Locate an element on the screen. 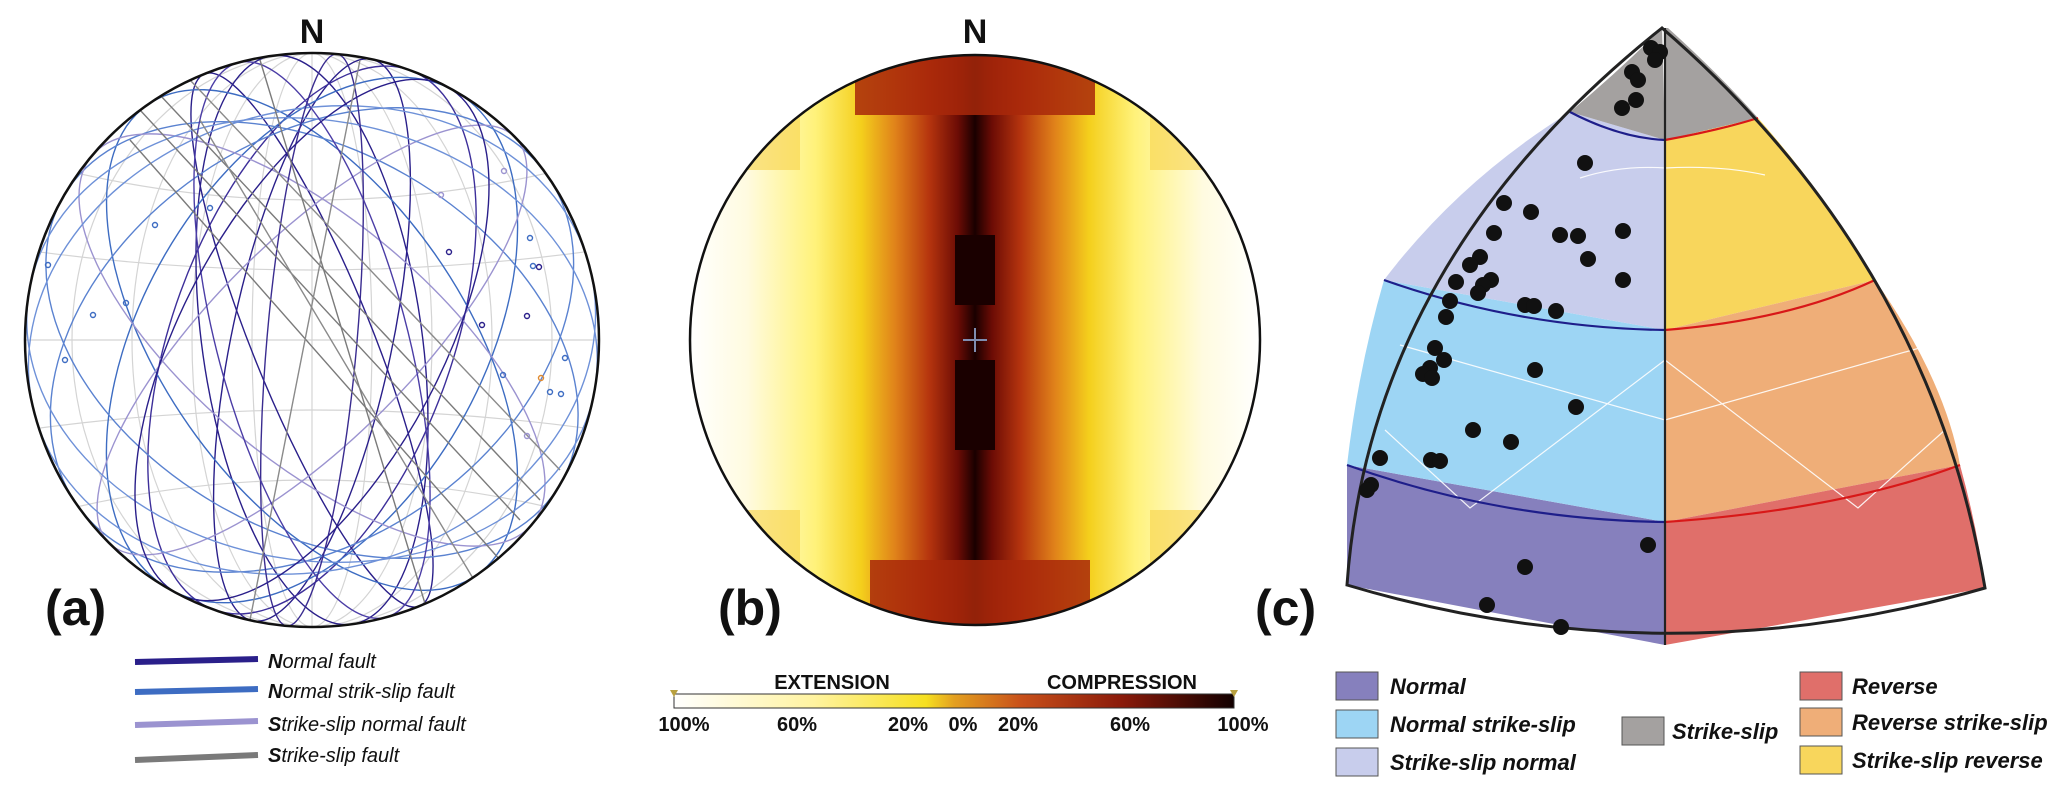 This screenshot has height=797, width=2067. legend-swatch-normal-strike-slip is located at coordinates (1357, 724).